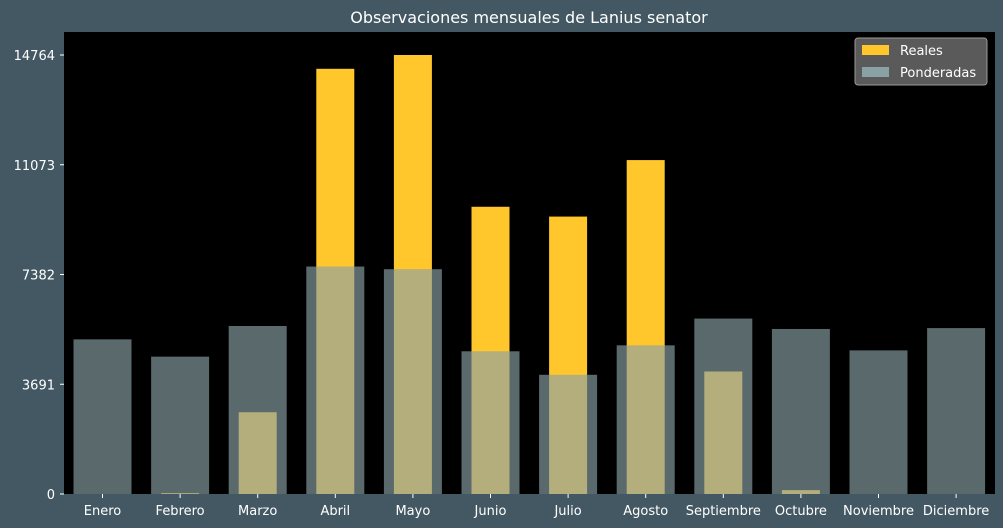 This screenshot has height=528, width=1003. Describe the element at coordinates (34, 166) in the screenshot. I see `y-tick-label: 11073` at that location.